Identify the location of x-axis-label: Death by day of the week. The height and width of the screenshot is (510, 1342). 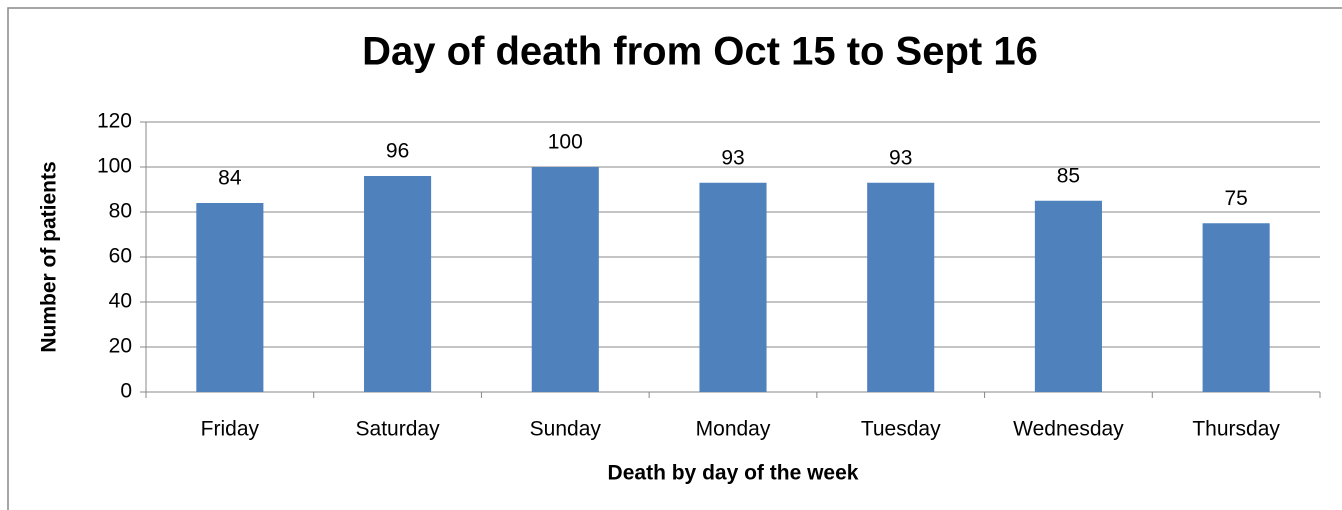
(733, 473).